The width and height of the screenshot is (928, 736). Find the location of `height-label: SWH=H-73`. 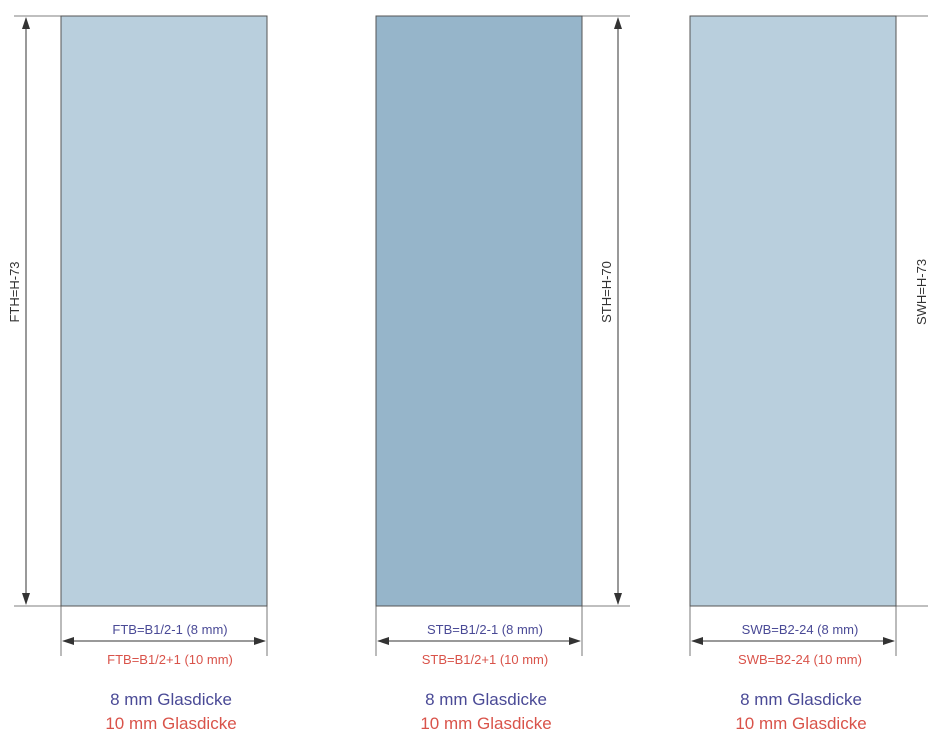

height-label: SWH=H-73 is located at coordinates (921, 292).